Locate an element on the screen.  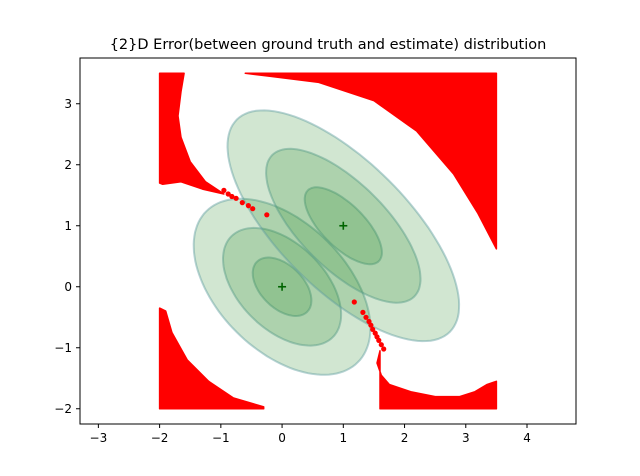
x-tick-label: −2 is located at coordinates (160, 438).